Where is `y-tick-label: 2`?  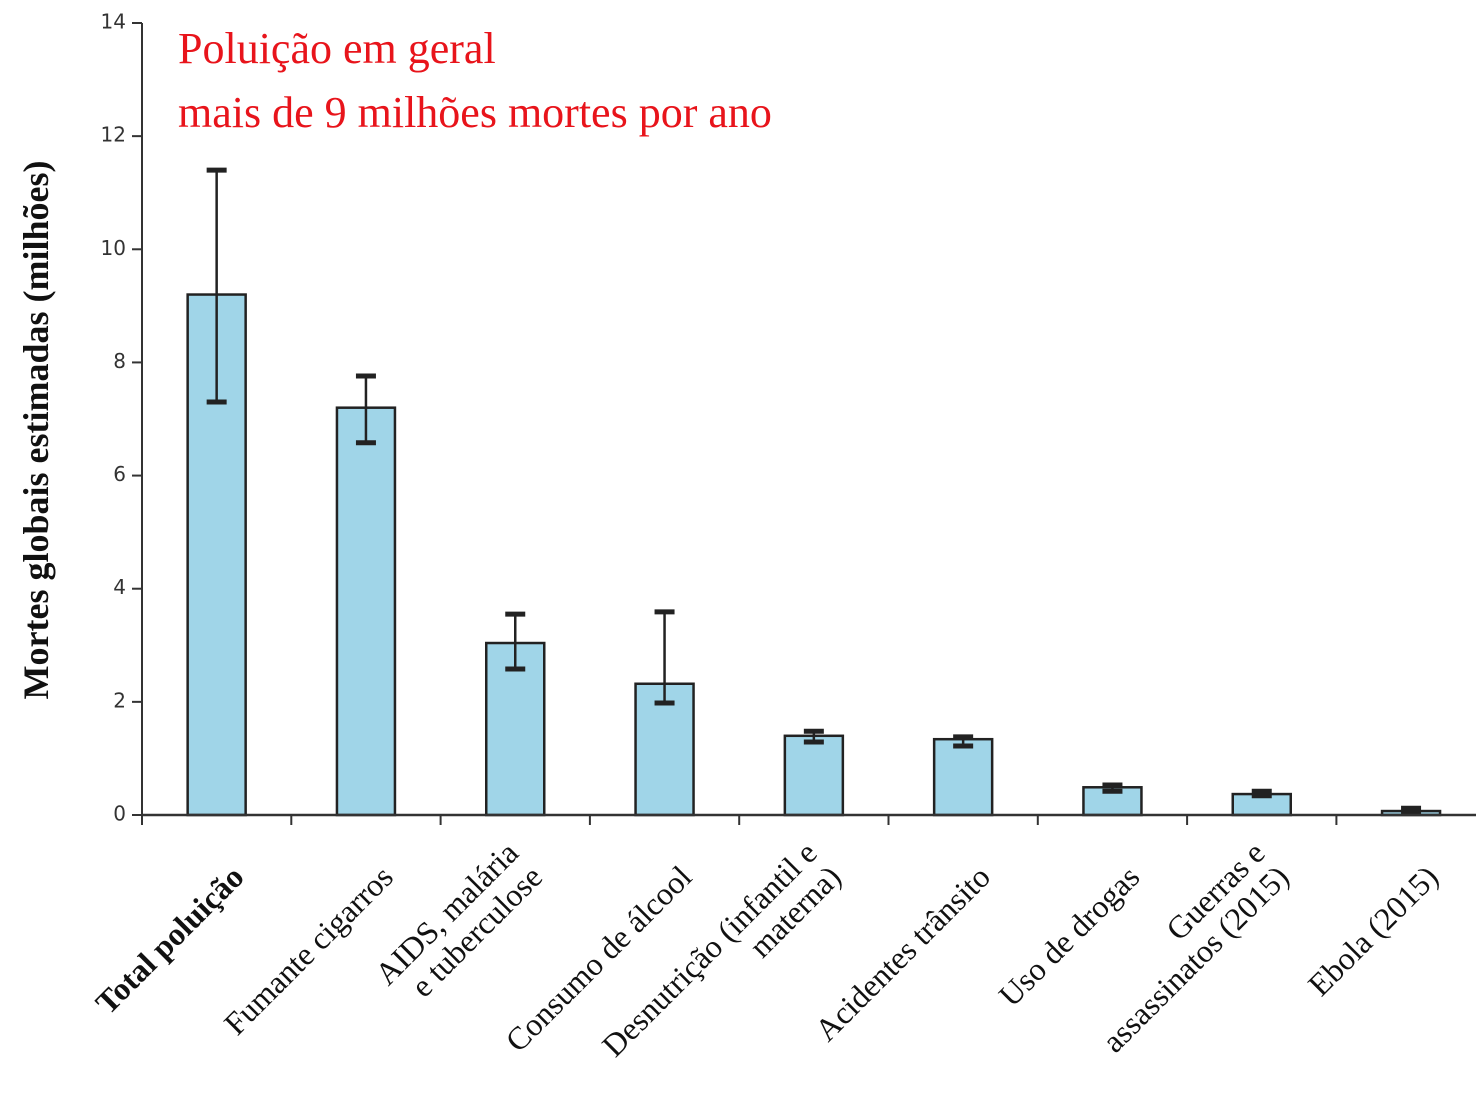
y-tick-label: 2 is located at coordinates (119, 700).